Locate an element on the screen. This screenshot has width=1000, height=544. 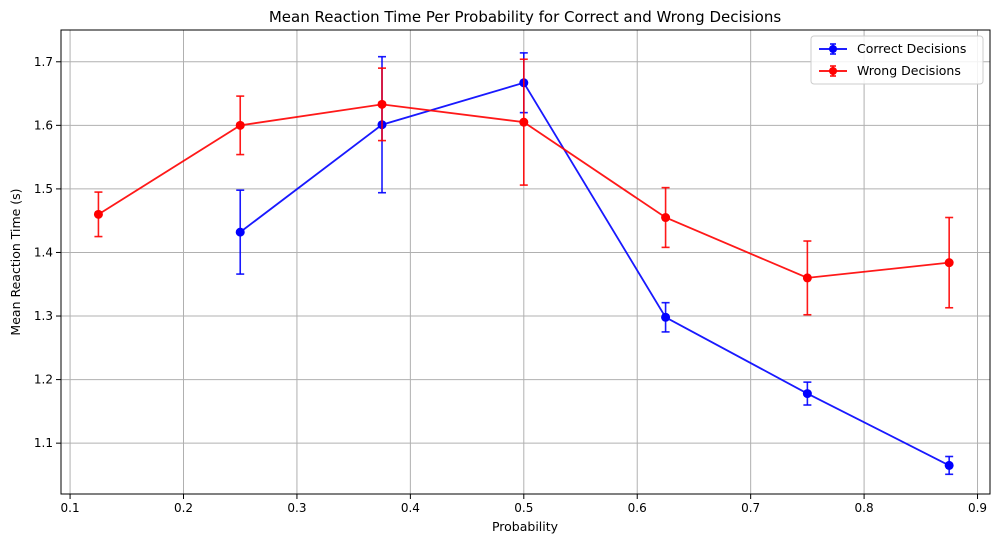
legend-item: Correct Decisions is located at coordinates (892, 48).